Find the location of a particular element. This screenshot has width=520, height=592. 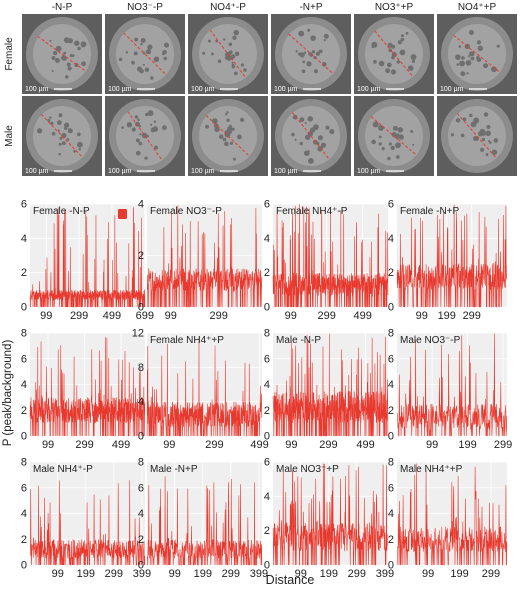

line-scan-panel: 0 2 4 6 8 99 299 499 is located at coordinates (83, 389).